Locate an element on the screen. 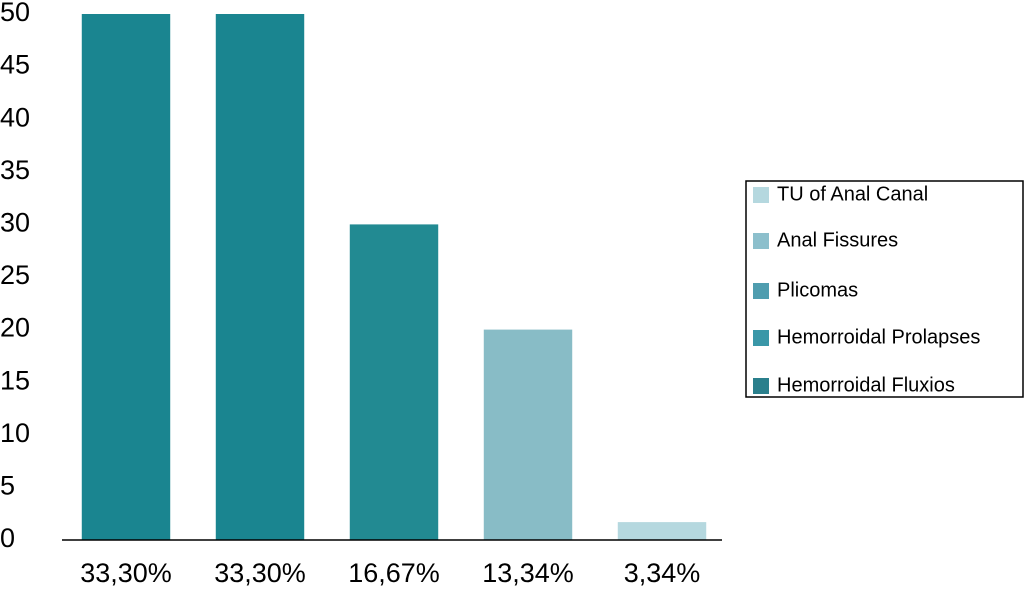  x-tick-label: 16,67% is located at coordinates (394, 573).